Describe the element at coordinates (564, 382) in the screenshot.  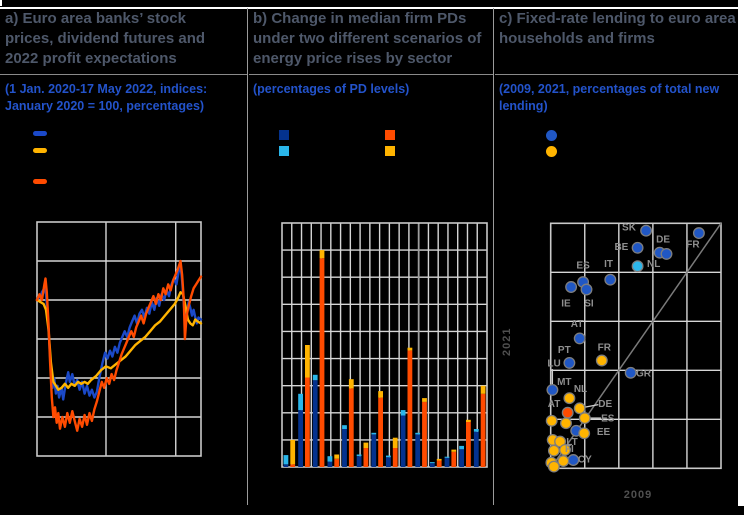
I see `svg-text: MT` at that location.